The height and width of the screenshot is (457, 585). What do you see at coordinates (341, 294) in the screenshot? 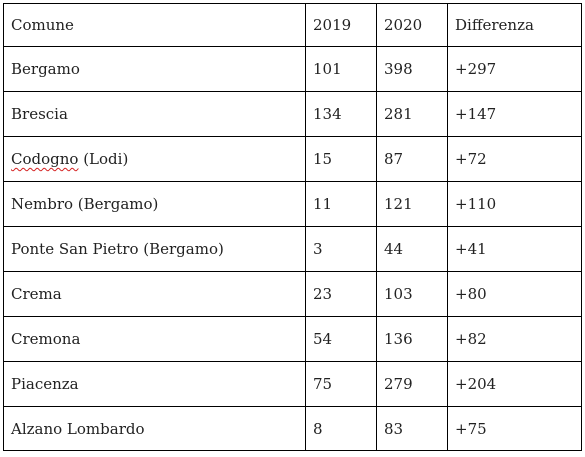
I see `cell-2019: 23` at bounding box center [341, 294].